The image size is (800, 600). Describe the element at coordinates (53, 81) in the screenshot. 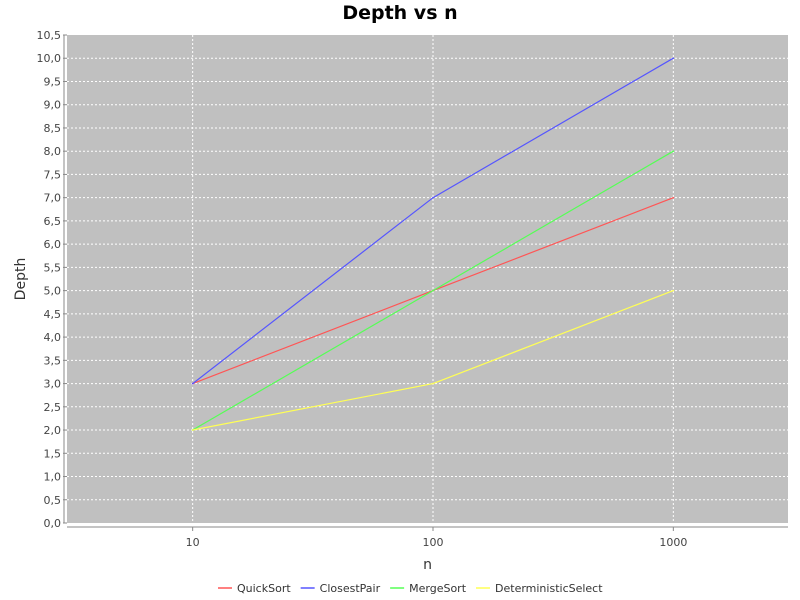

I see `y-tick-label: 9,5` at that location.